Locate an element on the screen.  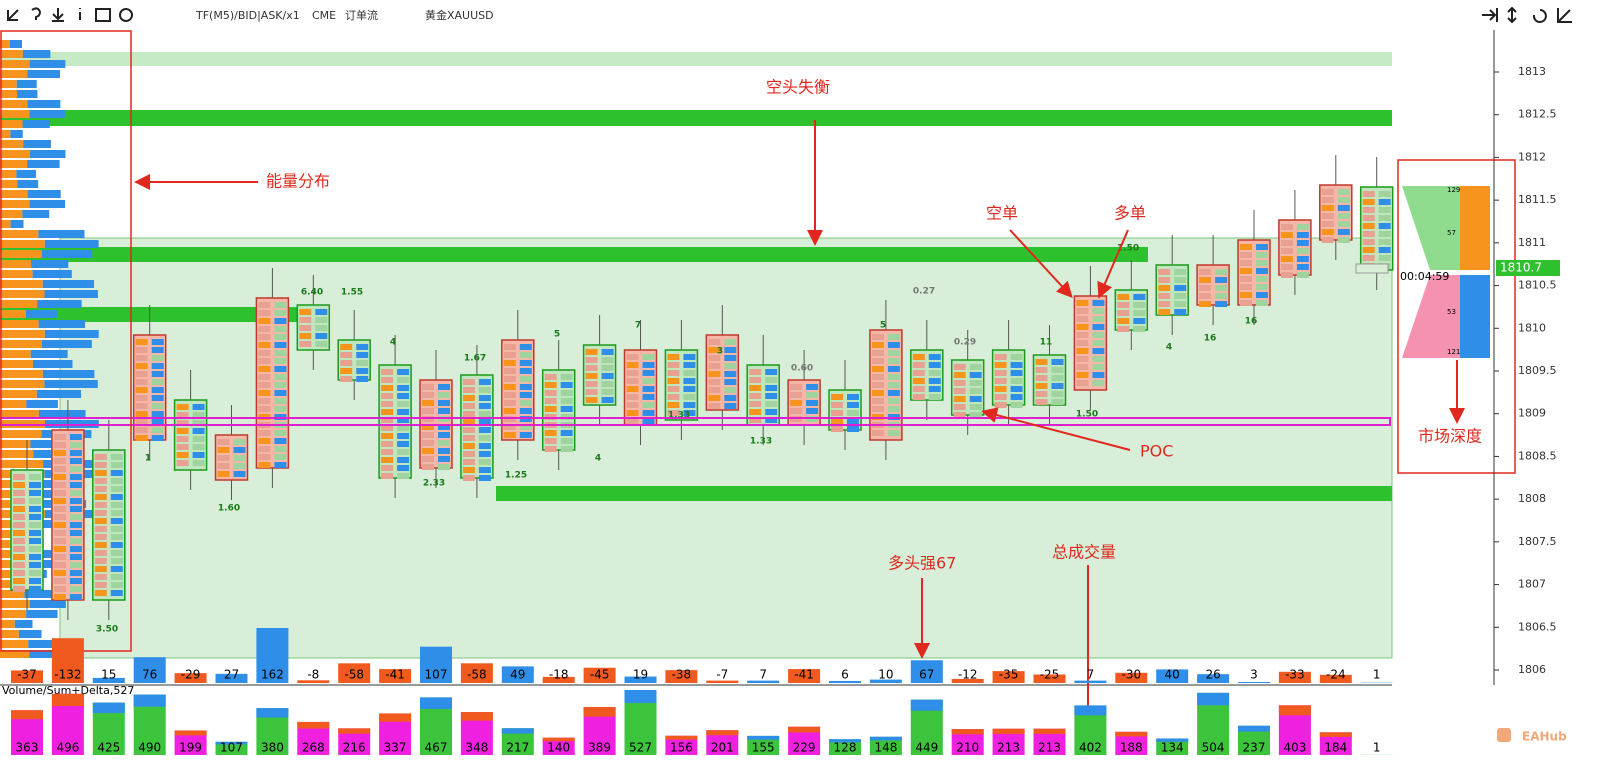
timer: 00:04:59 is located at coordinates (1424, 276).